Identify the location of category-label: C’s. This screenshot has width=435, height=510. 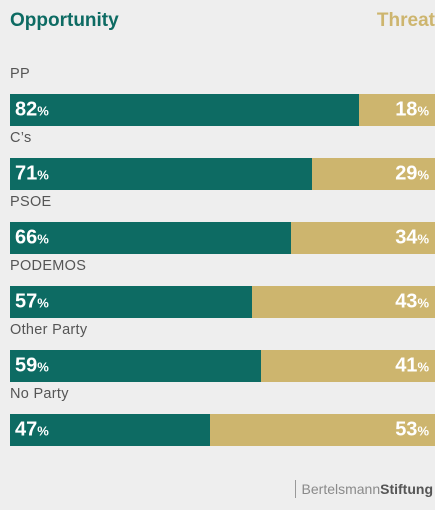
(21, 138).